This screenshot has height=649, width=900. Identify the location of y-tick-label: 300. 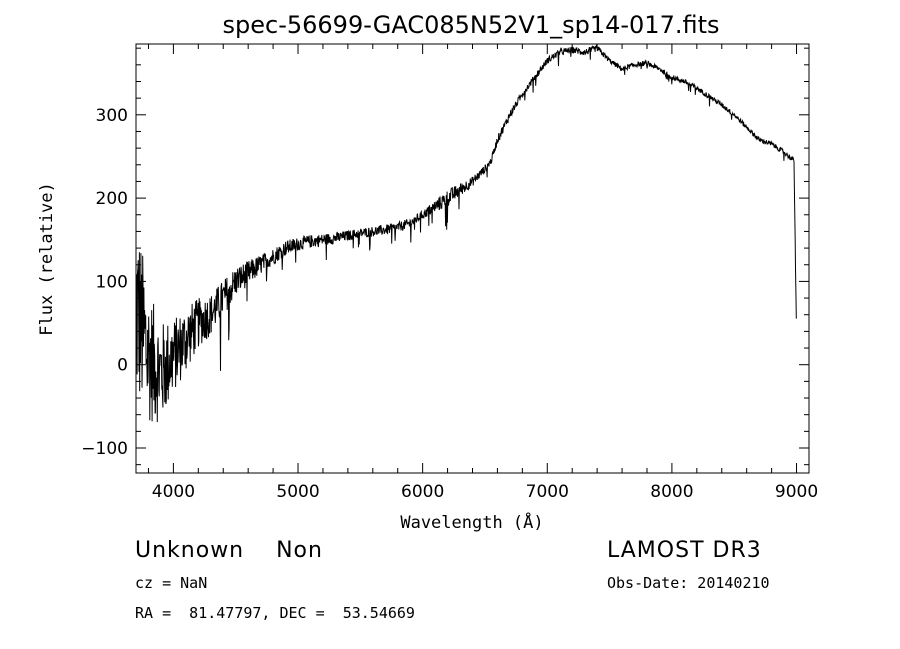
(112, 116).